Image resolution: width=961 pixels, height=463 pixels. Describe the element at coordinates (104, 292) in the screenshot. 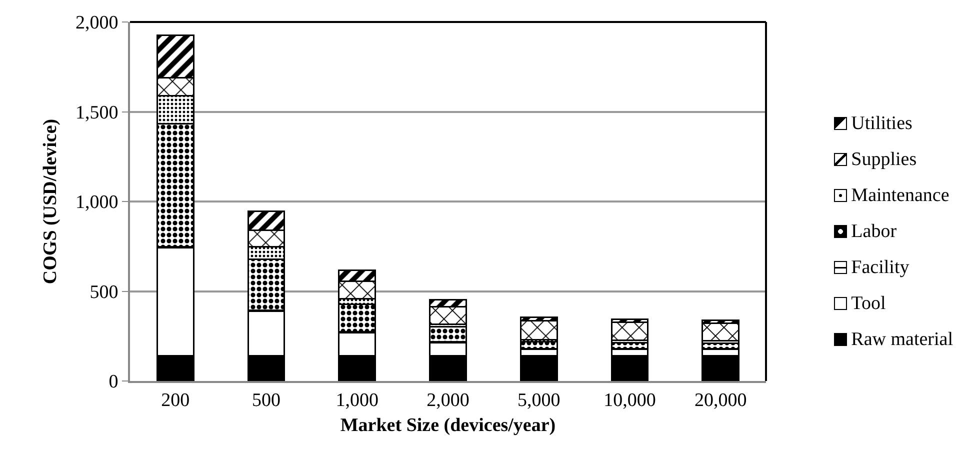

I see `y-tick-label: 500` at that location.